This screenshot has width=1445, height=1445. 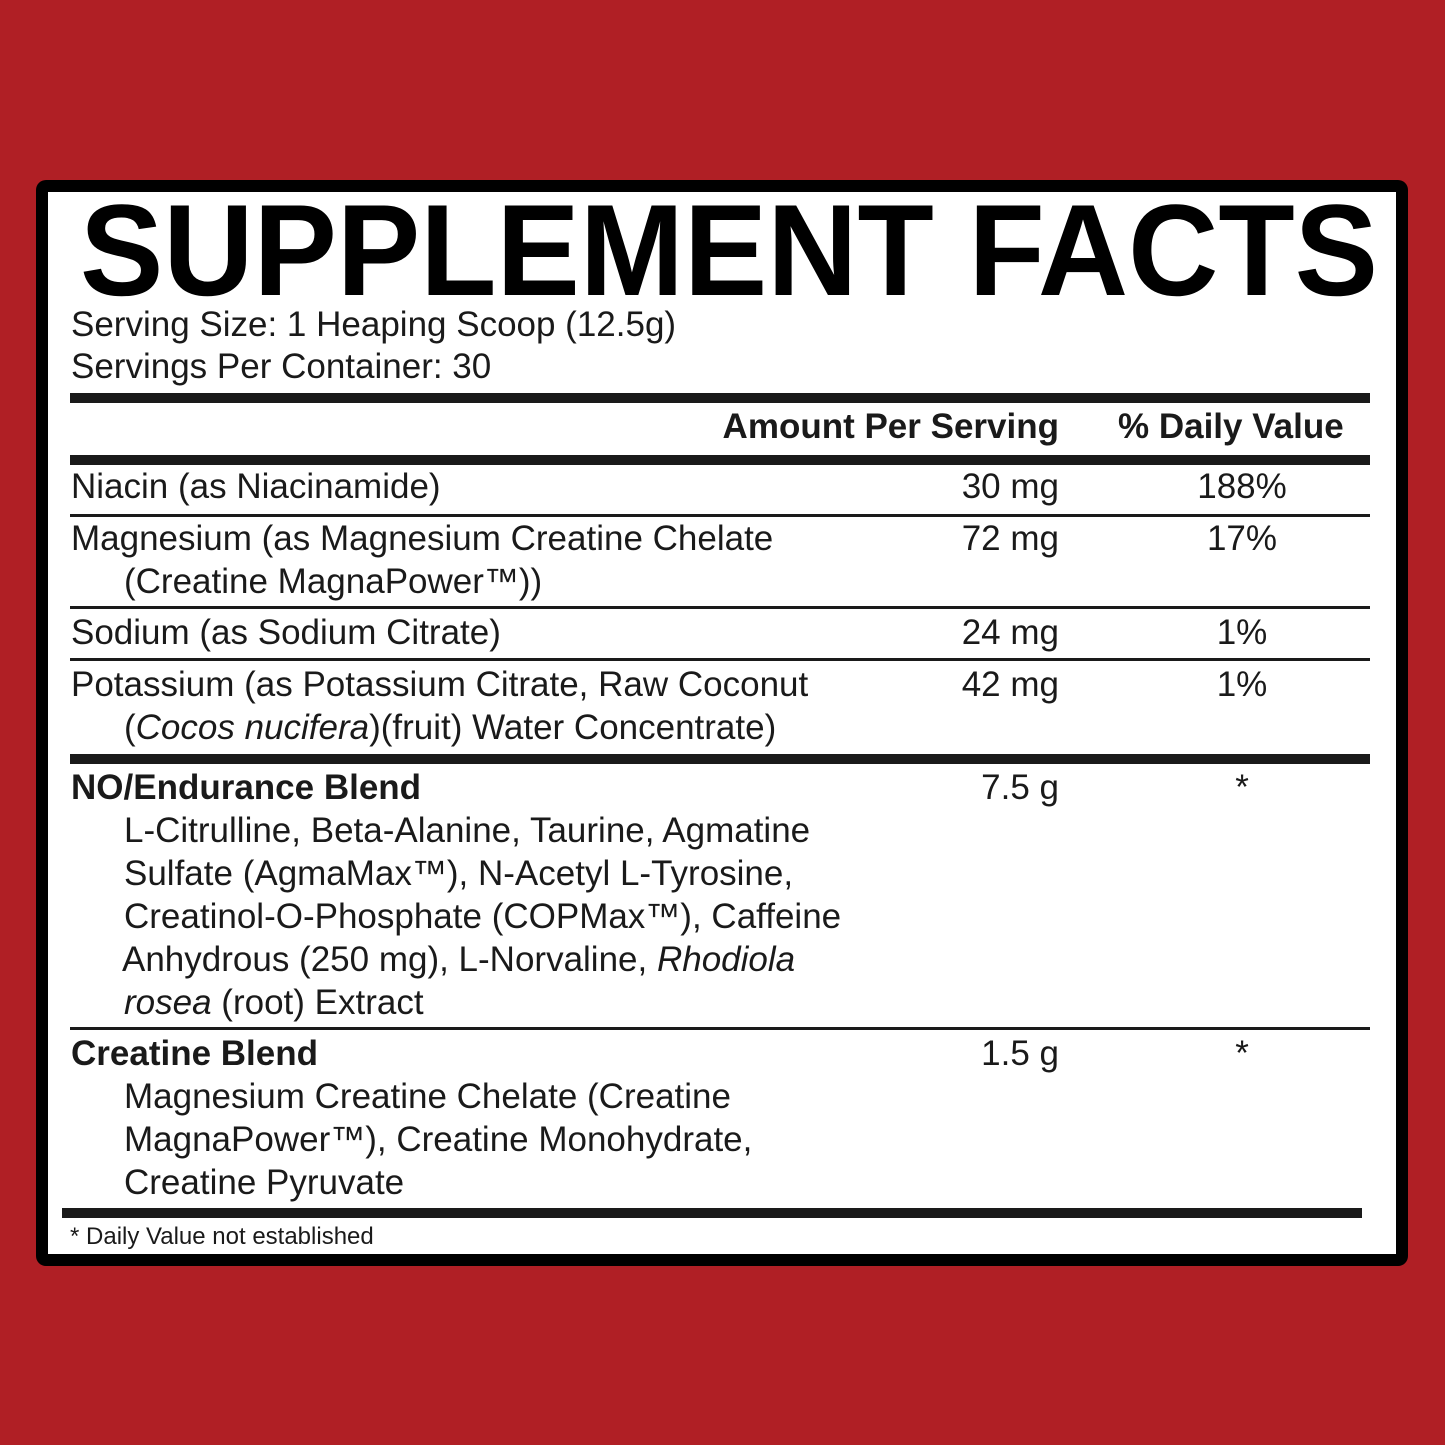 What do you see at coordinates (422, 538) in the screenshot?
I see `nutrient-name: Magnesium (as Magnesium Creatine Chelate` at bounding box center [422, 538].